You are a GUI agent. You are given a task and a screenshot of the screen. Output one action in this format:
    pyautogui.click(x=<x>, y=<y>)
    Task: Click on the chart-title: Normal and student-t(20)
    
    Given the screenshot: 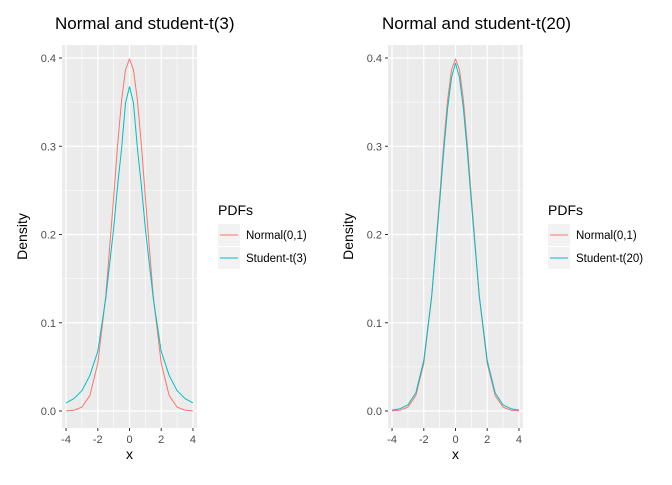 What is the action you would take?
    pyautogui.click(x=476, y=23)
    